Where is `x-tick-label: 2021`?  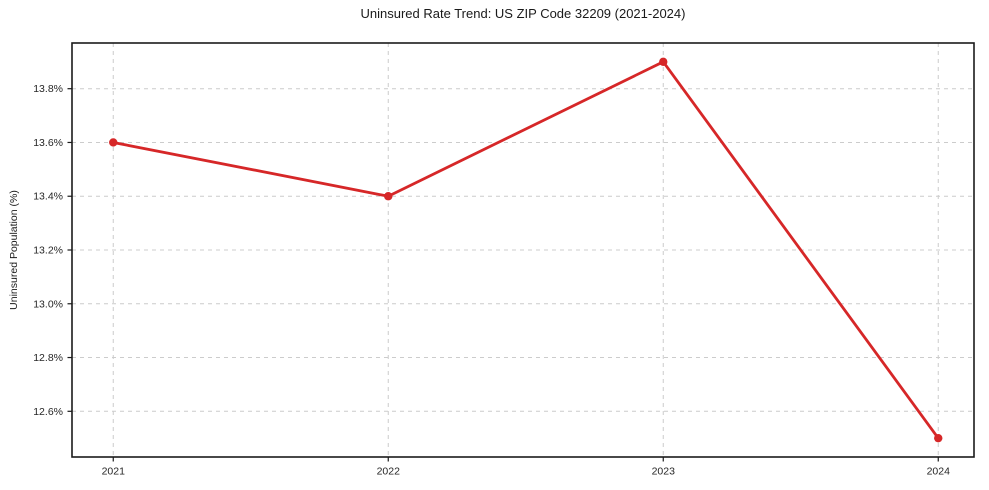
x-tick-label: 2021 is located at coordinates (114, 472).